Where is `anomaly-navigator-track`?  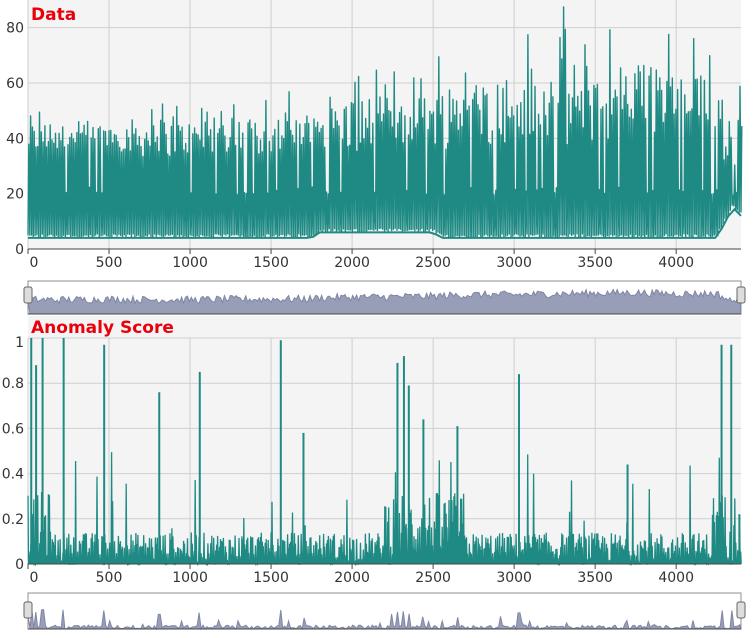
anomaly-navigator-track is located at coordinates (384, 611).